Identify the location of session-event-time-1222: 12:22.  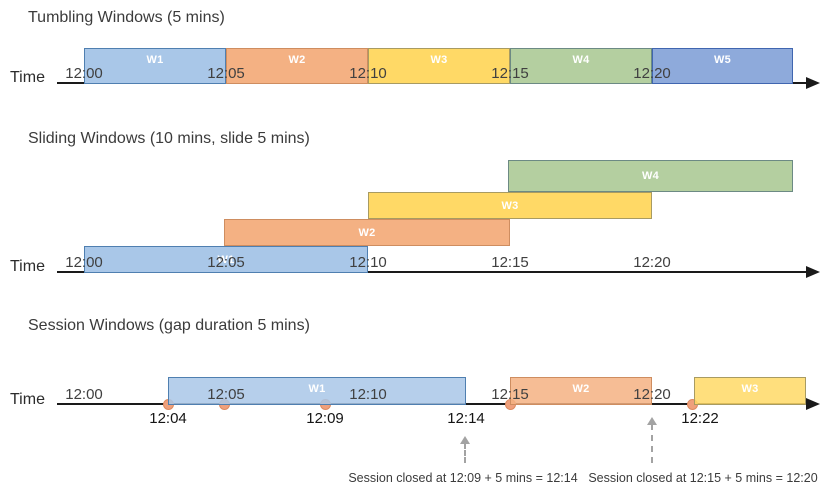
(700, 418).